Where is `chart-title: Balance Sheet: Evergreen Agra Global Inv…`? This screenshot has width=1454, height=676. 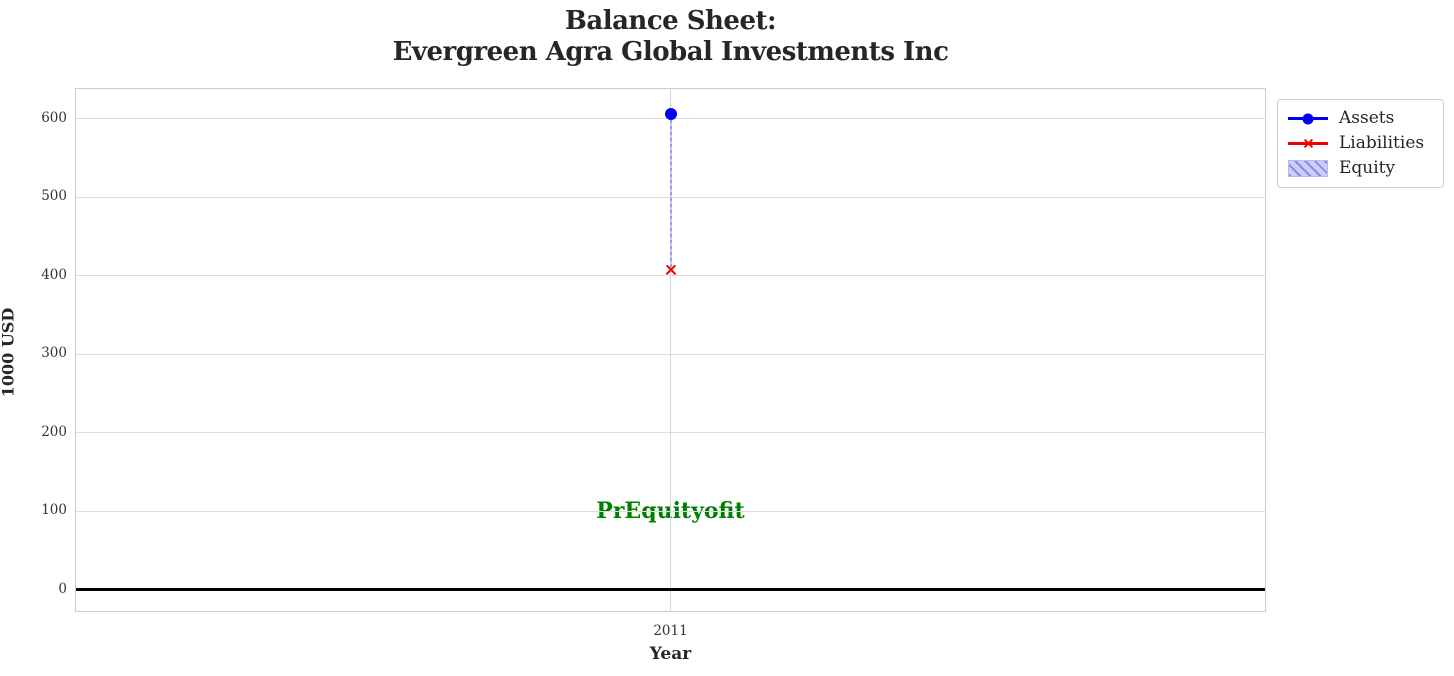 chart-title: Balance Sheet: Evergreen Agra Global Inv… is located at coordinates (670, 37).